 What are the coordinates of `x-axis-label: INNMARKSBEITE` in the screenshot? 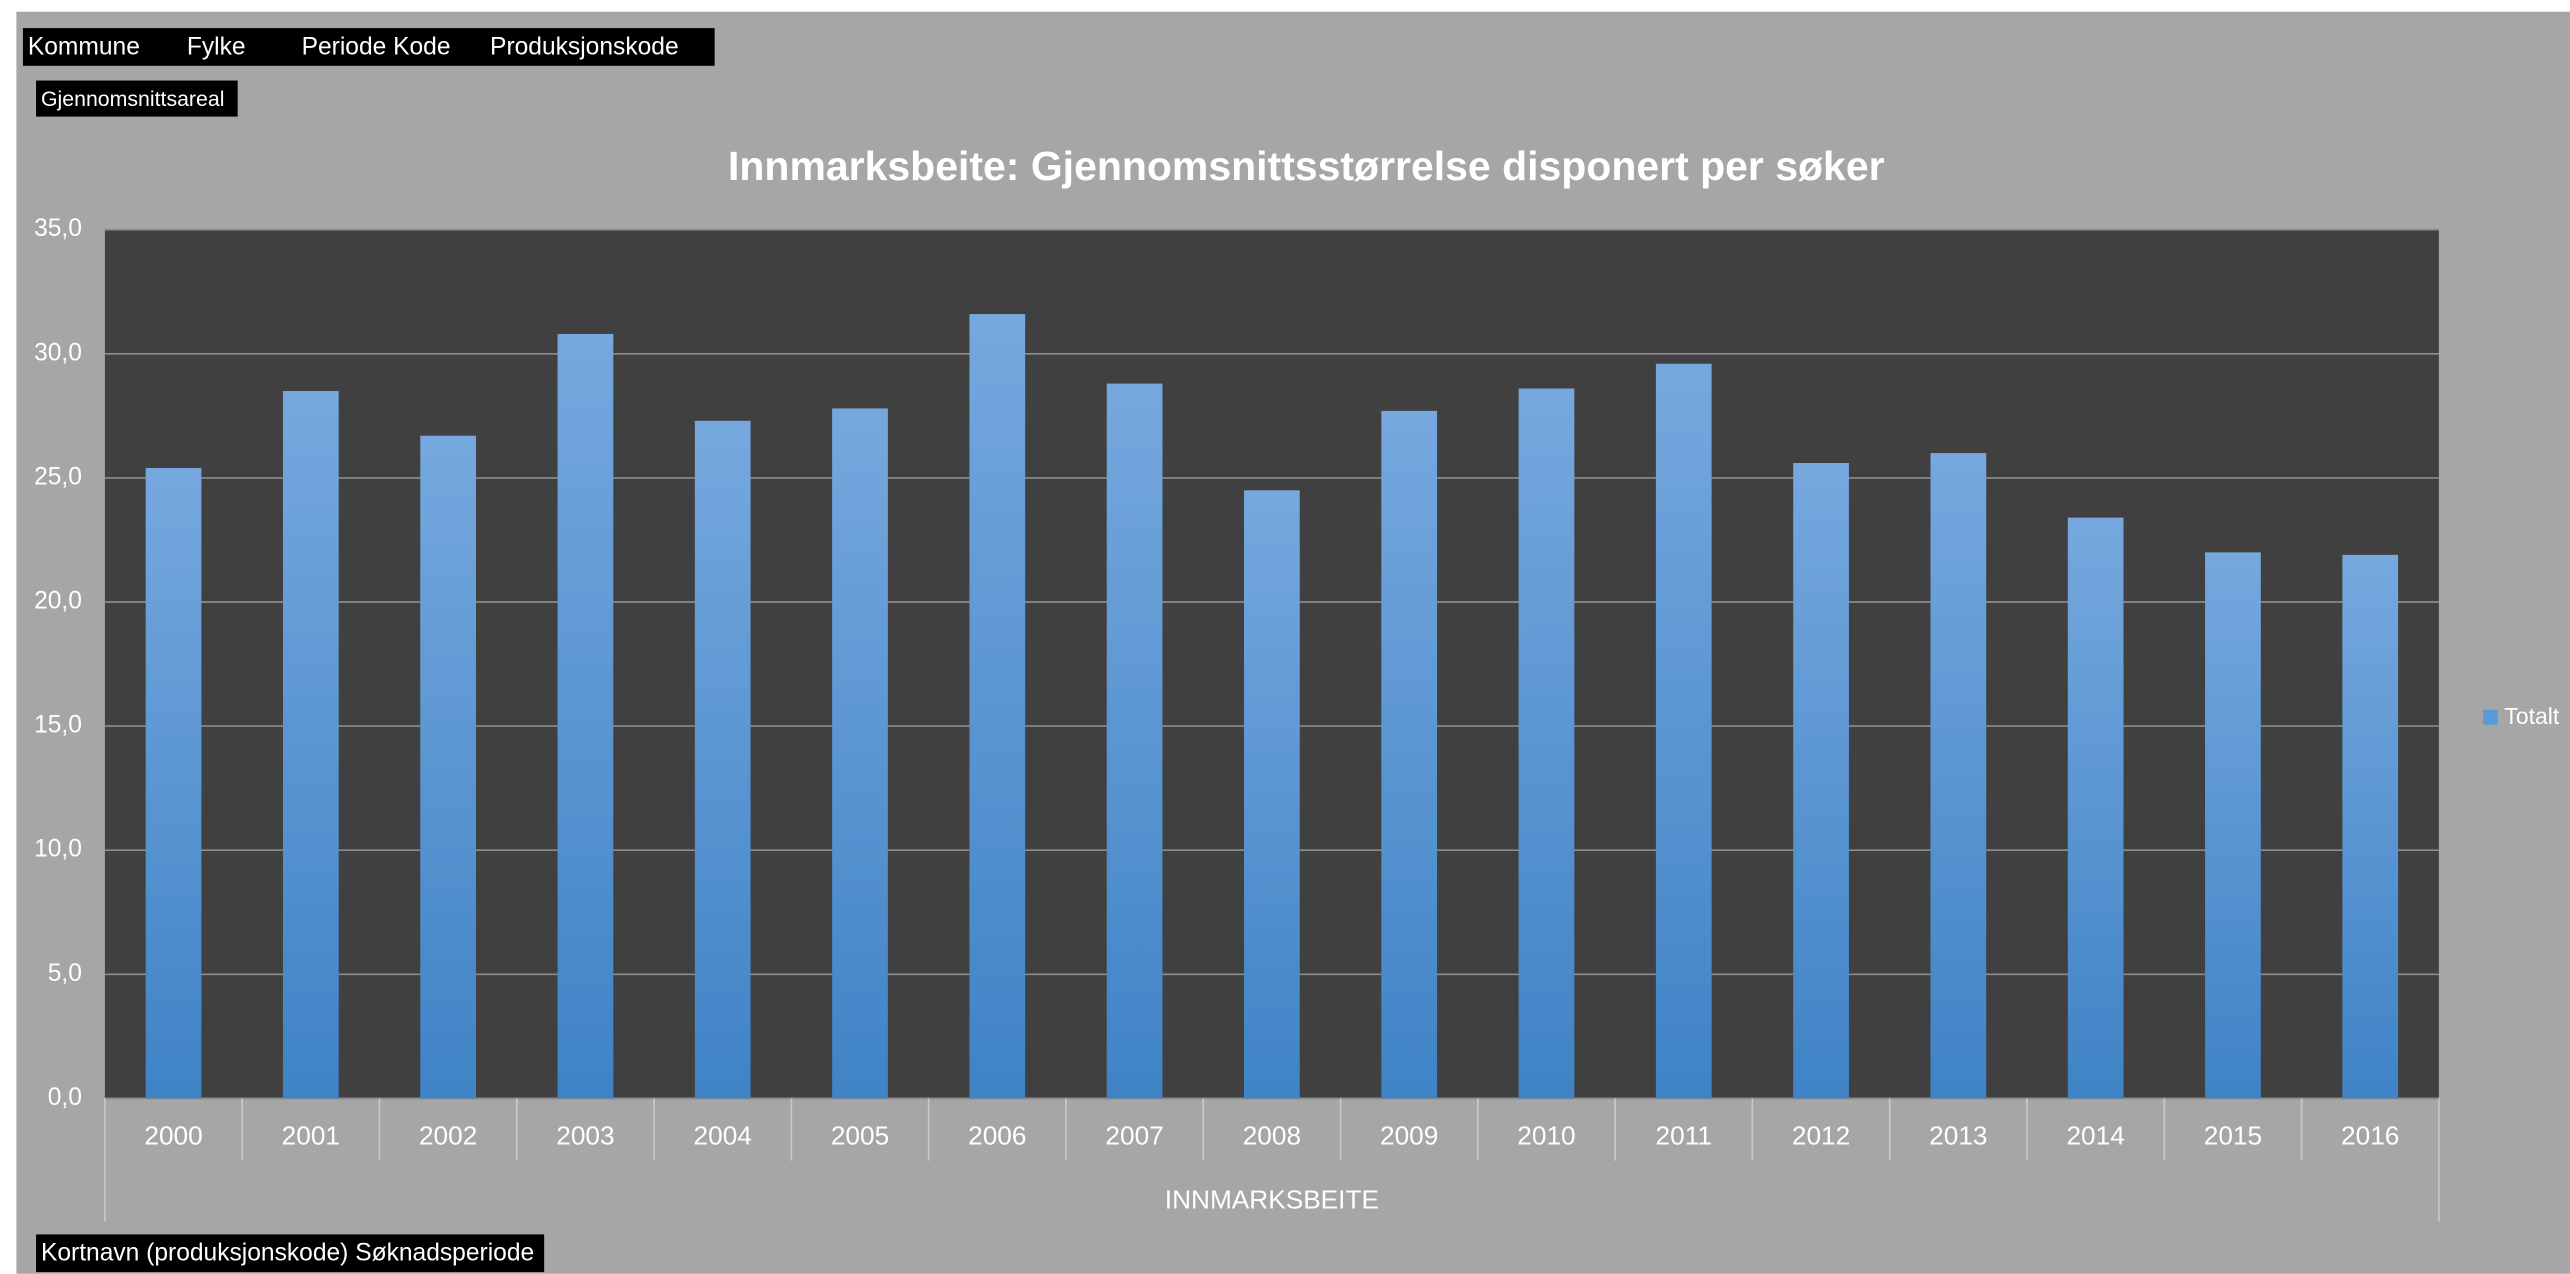 It's located at (1272, 1200).